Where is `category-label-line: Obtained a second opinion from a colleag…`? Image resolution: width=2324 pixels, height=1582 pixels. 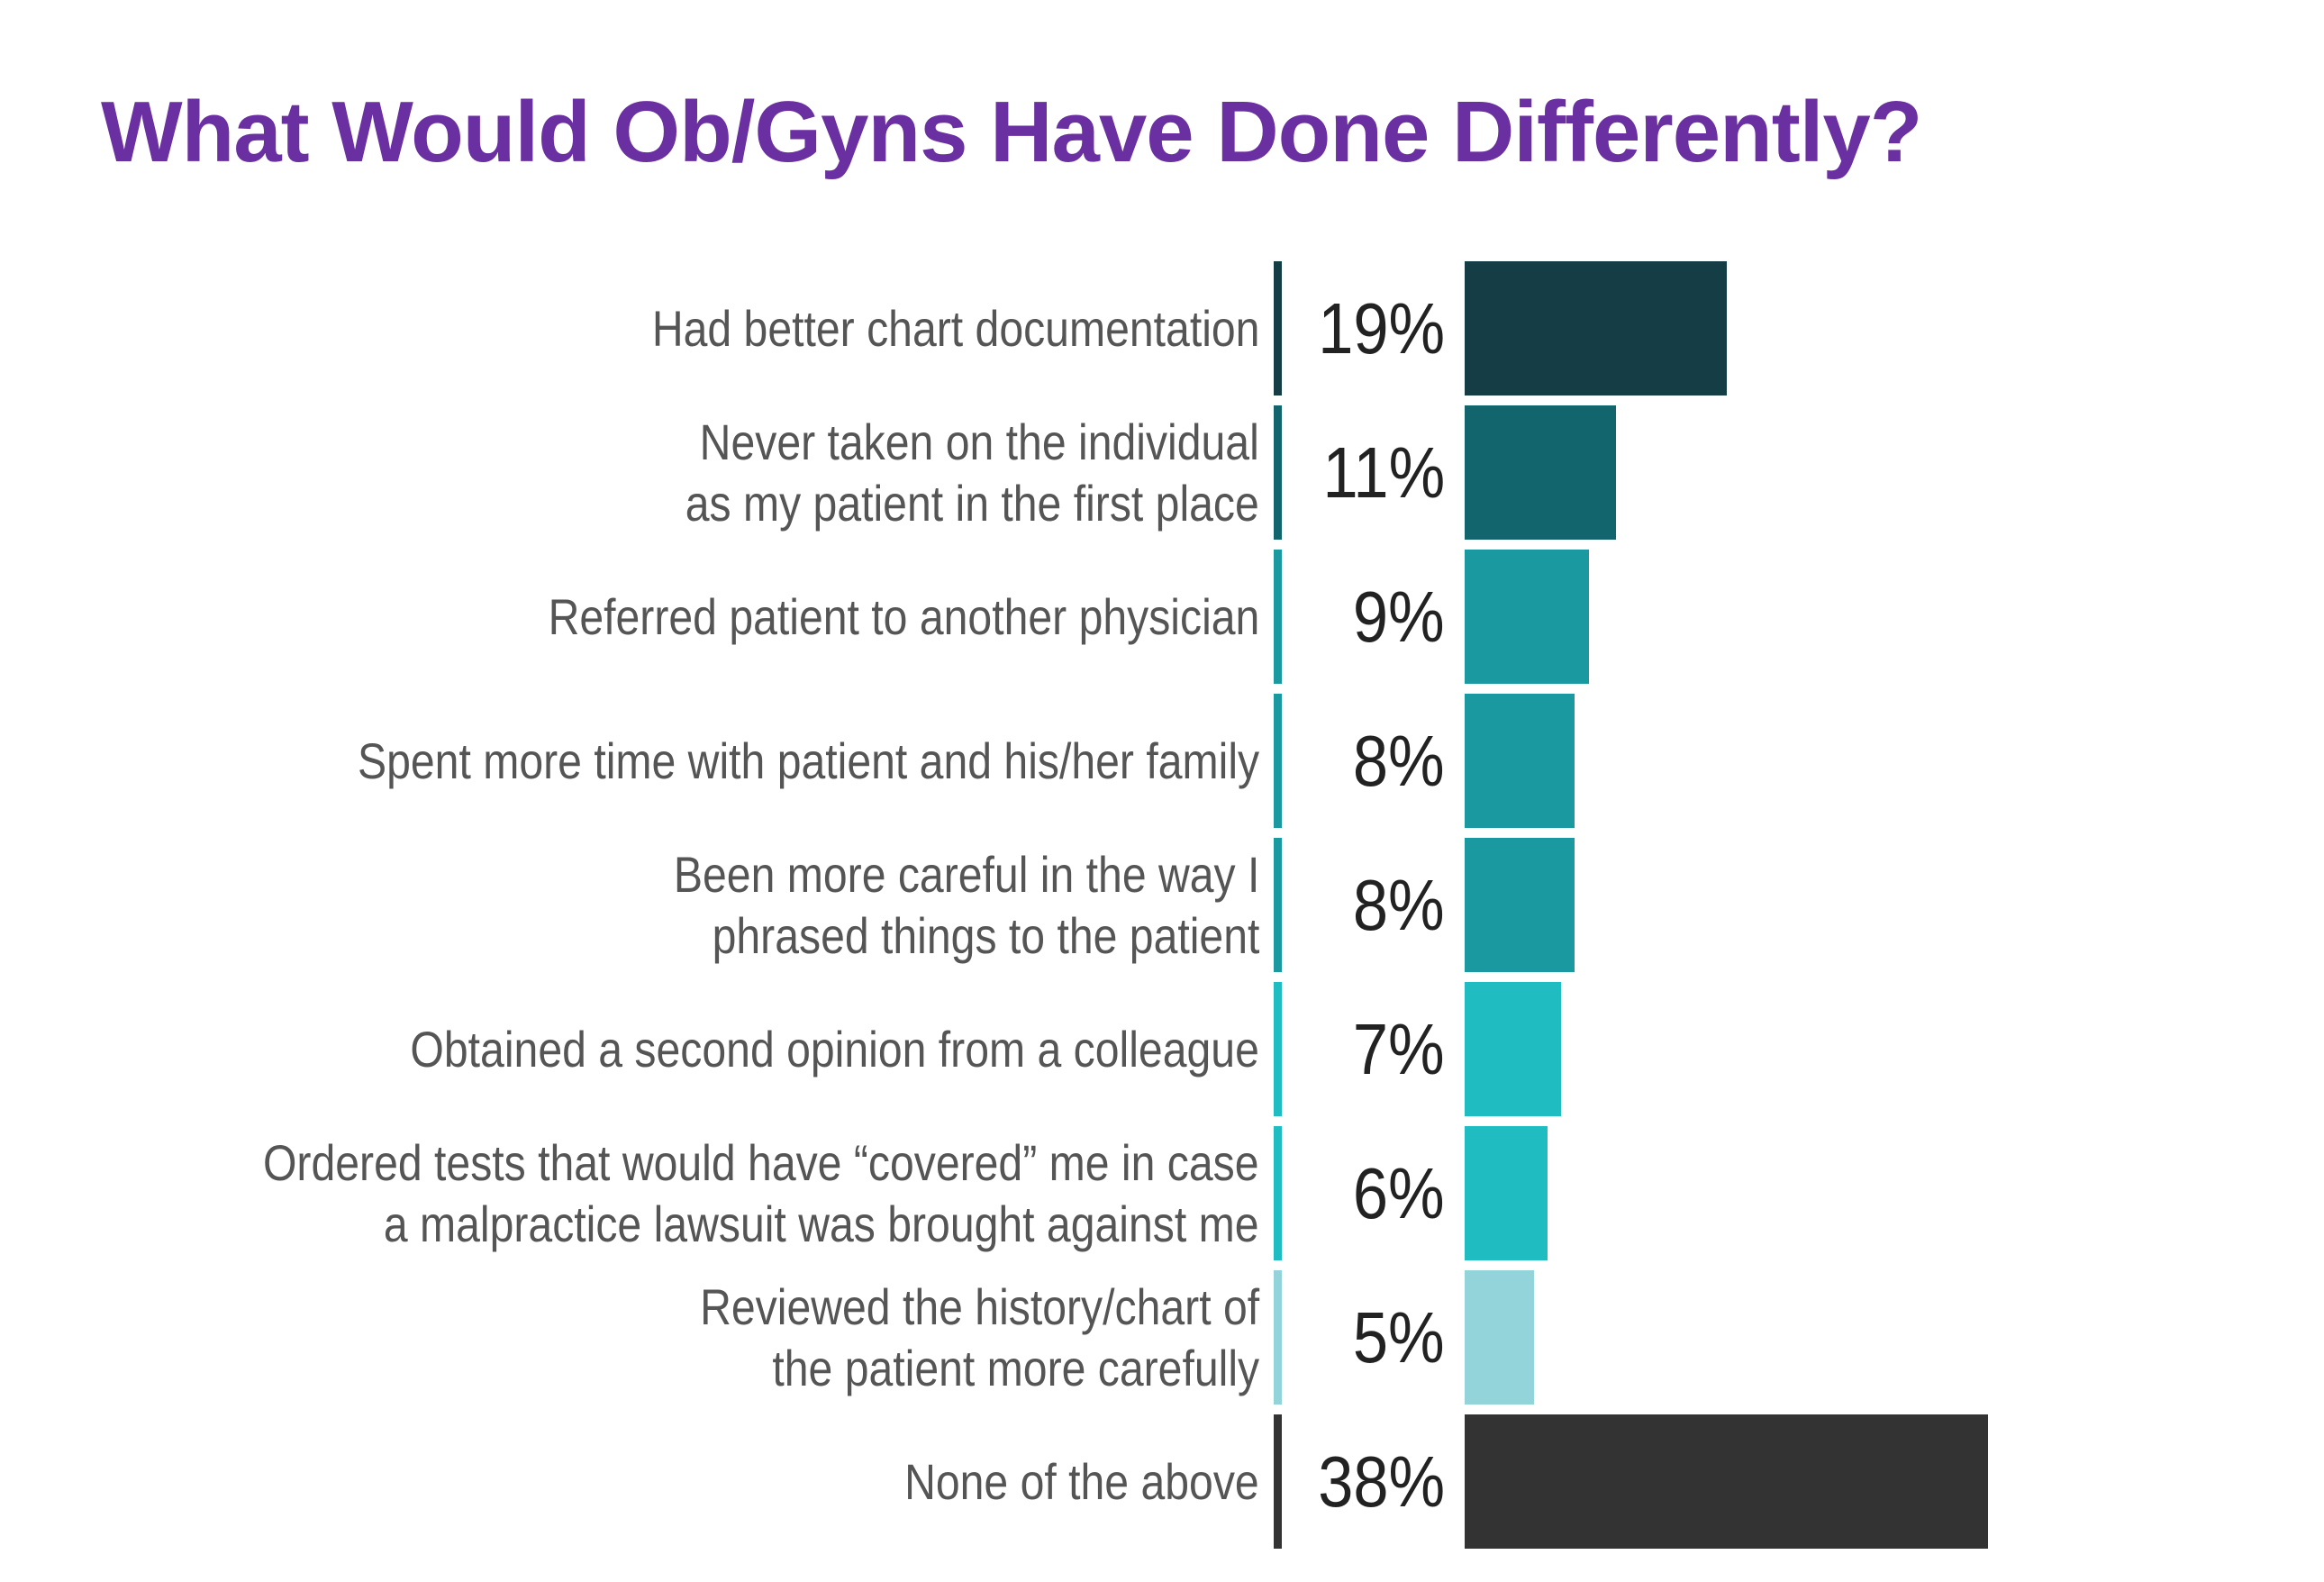
category-label-line: Obtained a second opinion from a colleag… is located at coordinates (835, 1048).